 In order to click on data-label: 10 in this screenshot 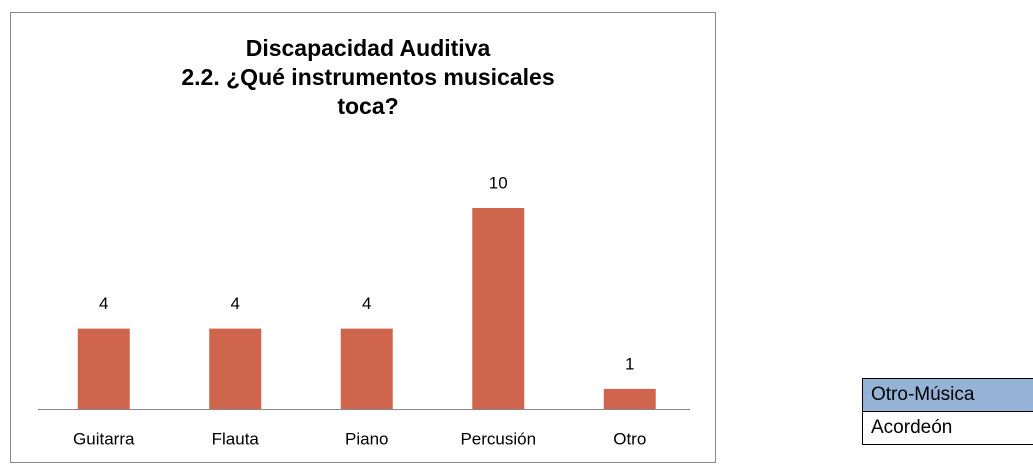, I will do `click(498, 182)`.